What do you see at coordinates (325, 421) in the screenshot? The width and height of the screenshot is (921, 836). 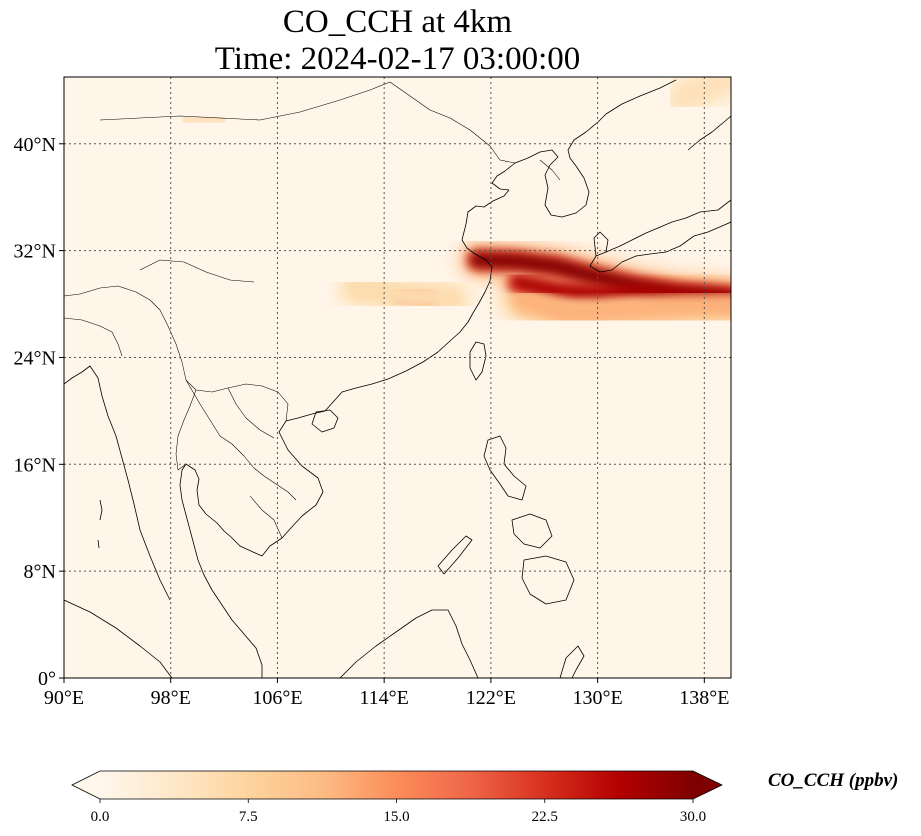 I see `hainan-coastline` at bounding box center [325, 421].